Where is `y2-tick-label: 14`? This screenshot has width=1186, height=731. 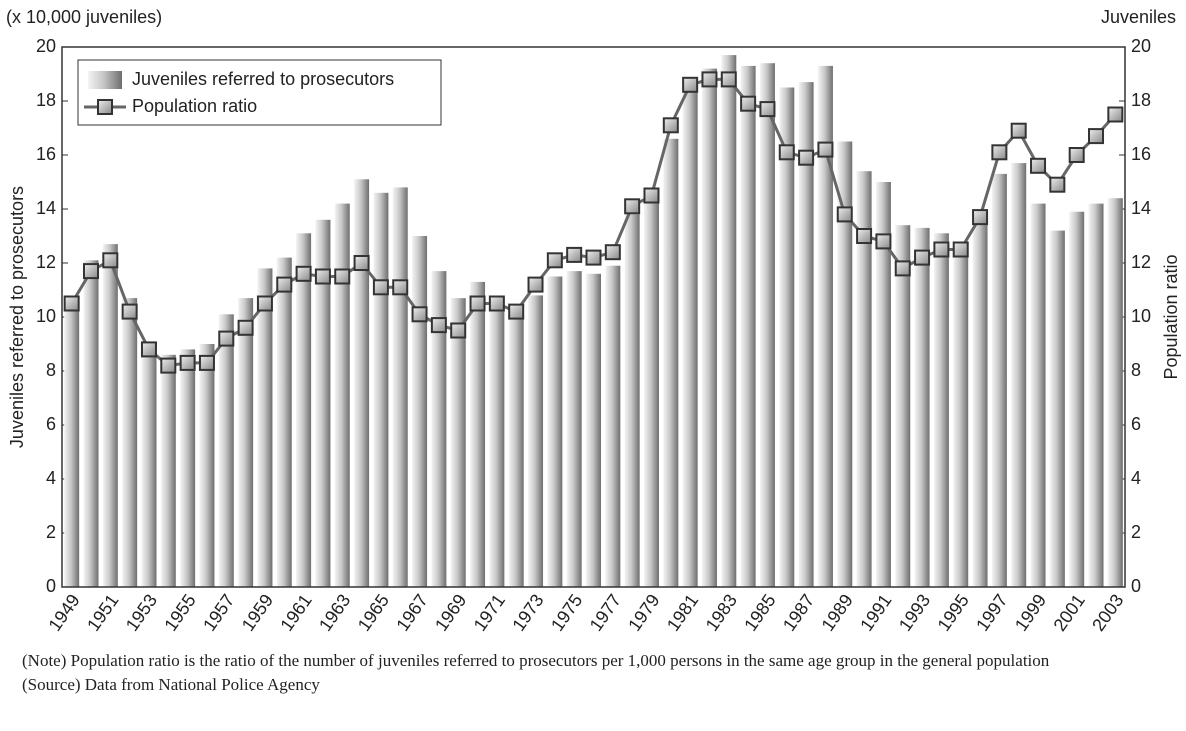
y2-tick-label: 14 is located at coordinates (1141, 208).